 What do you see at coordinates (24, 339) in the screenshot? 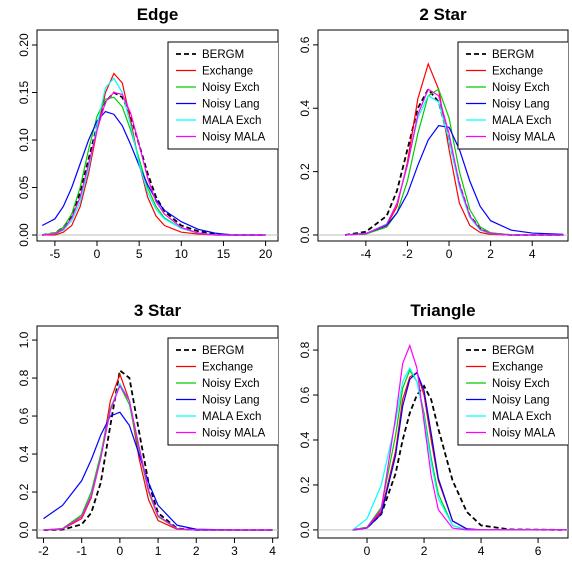
I see `y-tick-label: 1.0` at bounding box center [24, 339].